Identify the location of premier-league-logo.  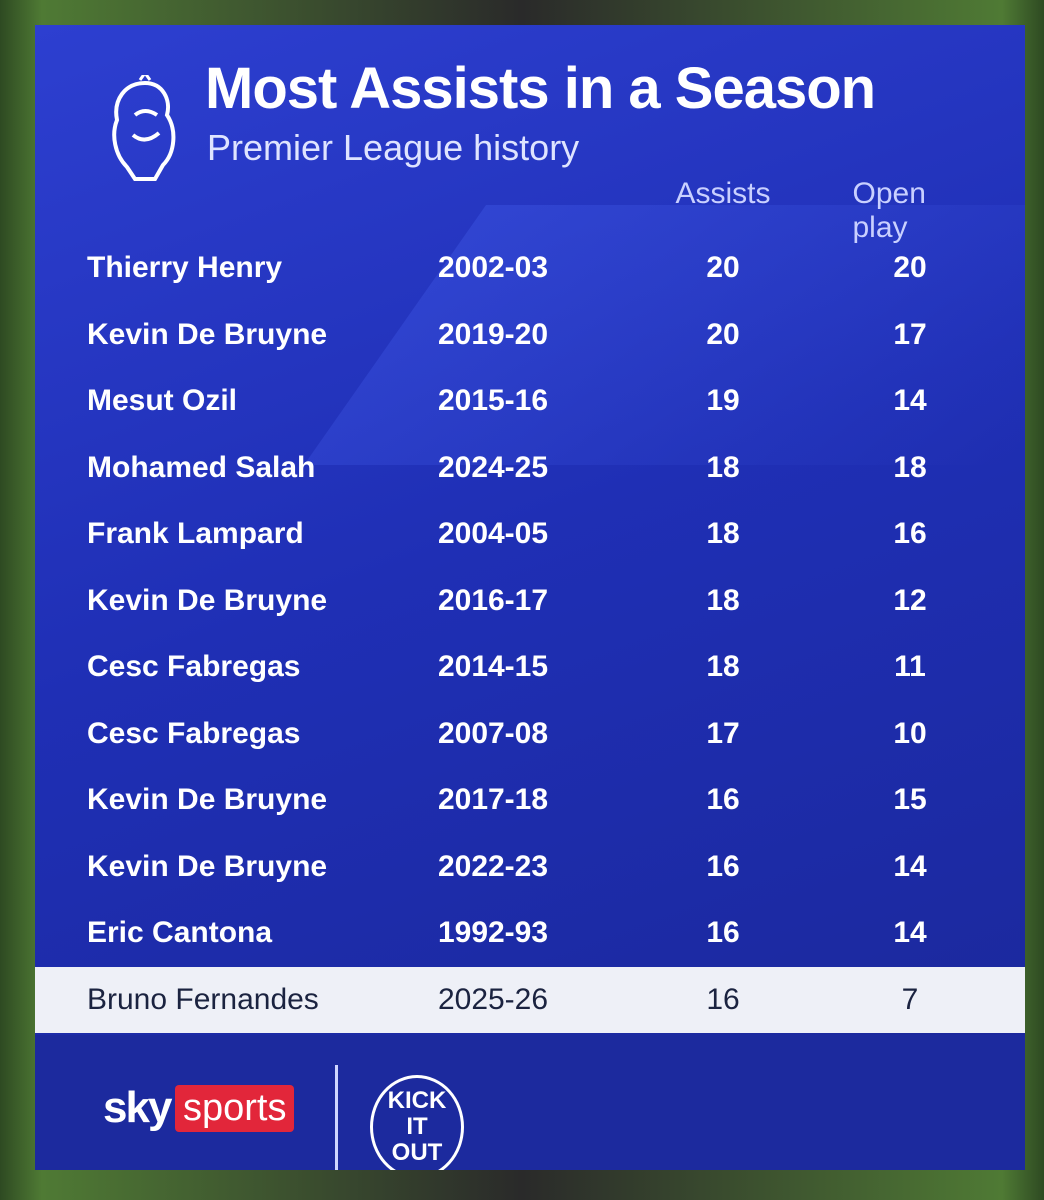
(144, 128).